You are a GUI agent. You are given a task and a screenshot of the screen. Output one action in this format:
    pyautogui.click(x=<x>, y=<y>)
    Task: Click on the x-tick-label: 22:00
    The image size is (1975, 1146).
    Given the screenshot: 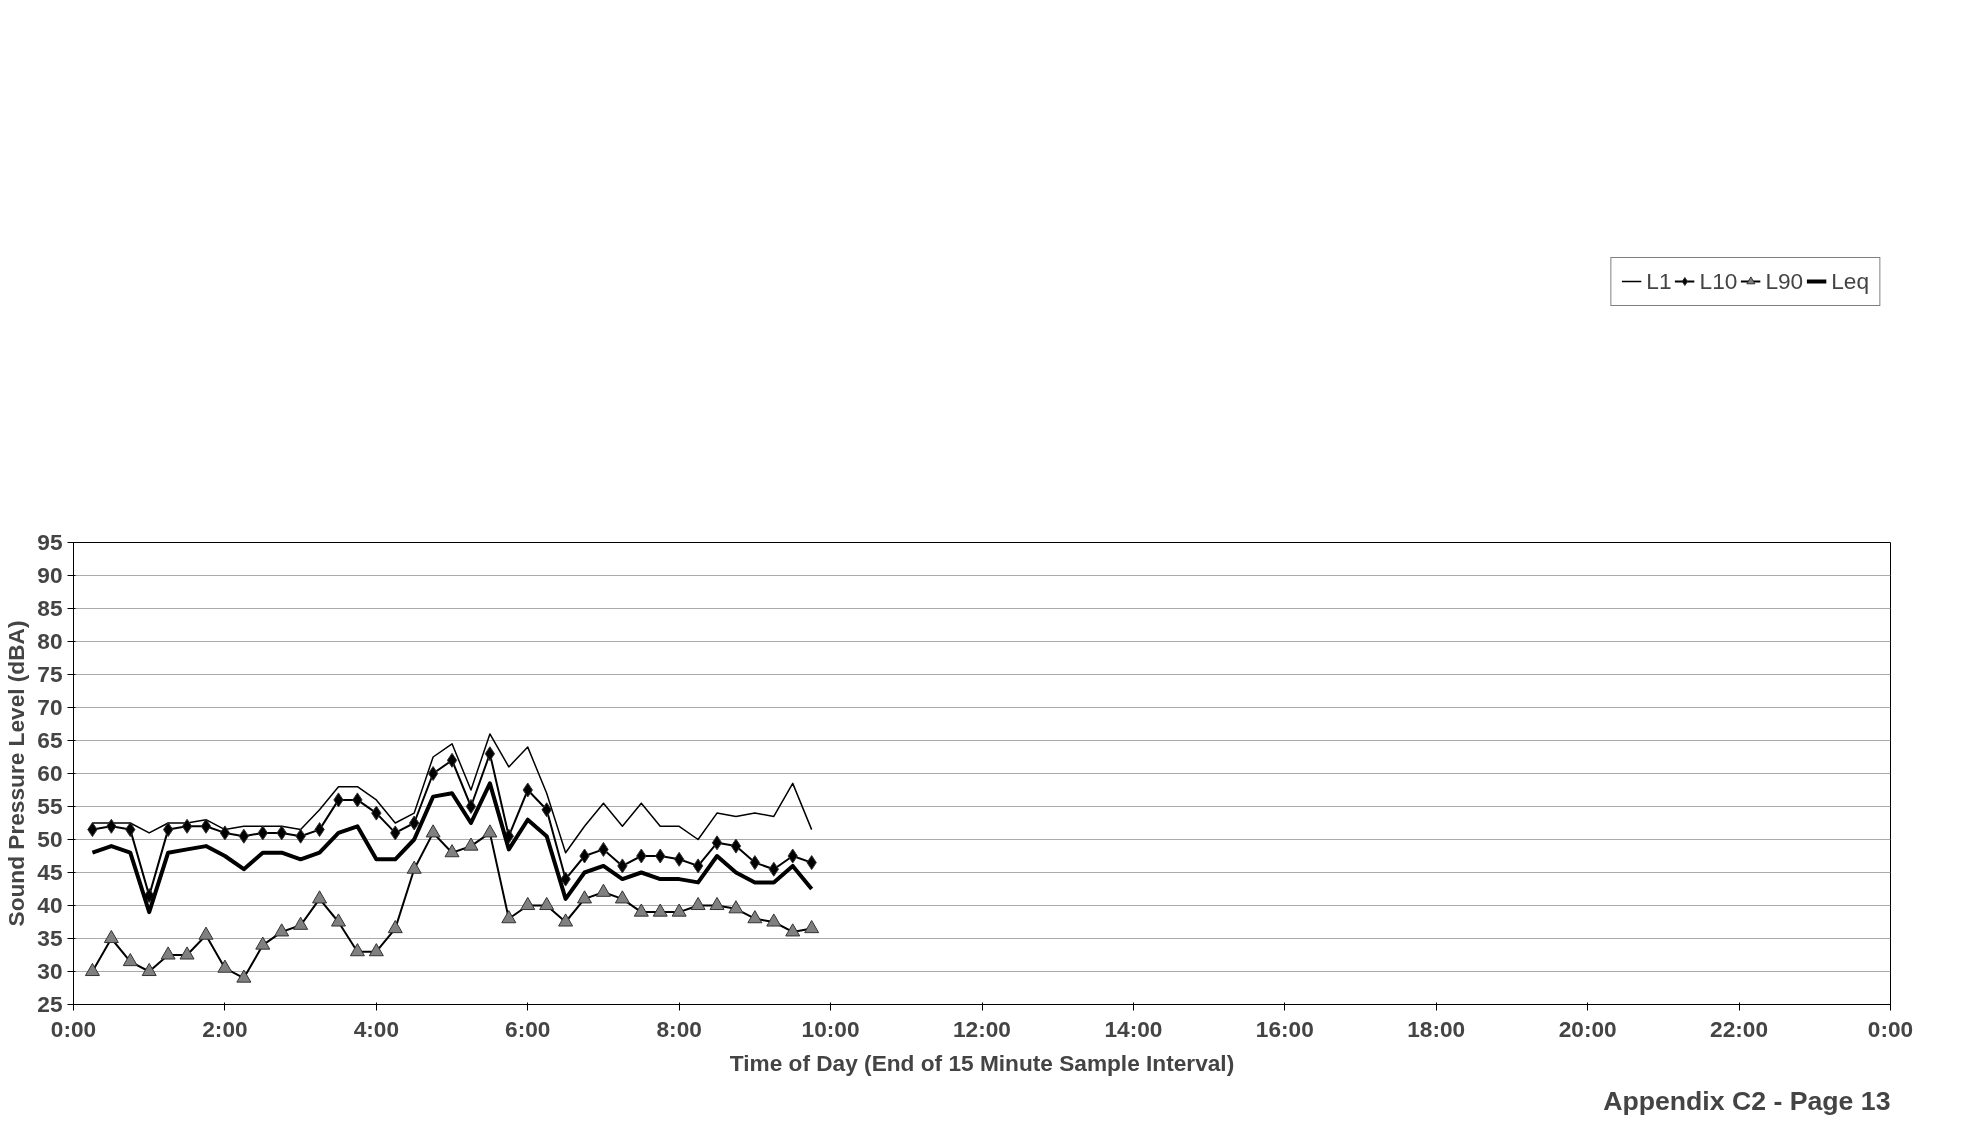 What is the action you would take?
    pyautogui.click(x=1739, y=1028)
    